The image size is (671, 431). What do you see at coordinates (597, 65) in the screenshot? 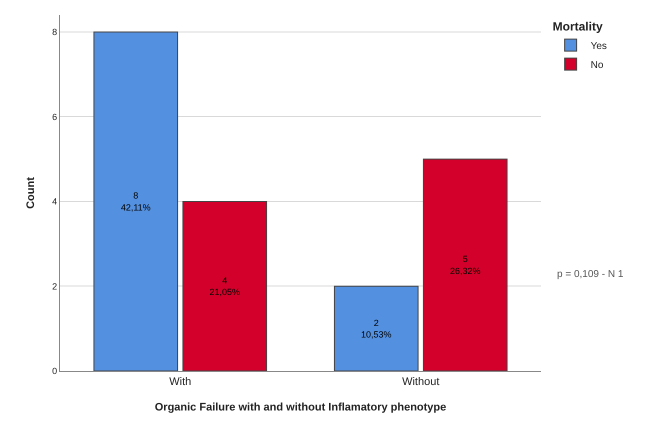
I see `legend-label: No` at bounding box center [597, 65].